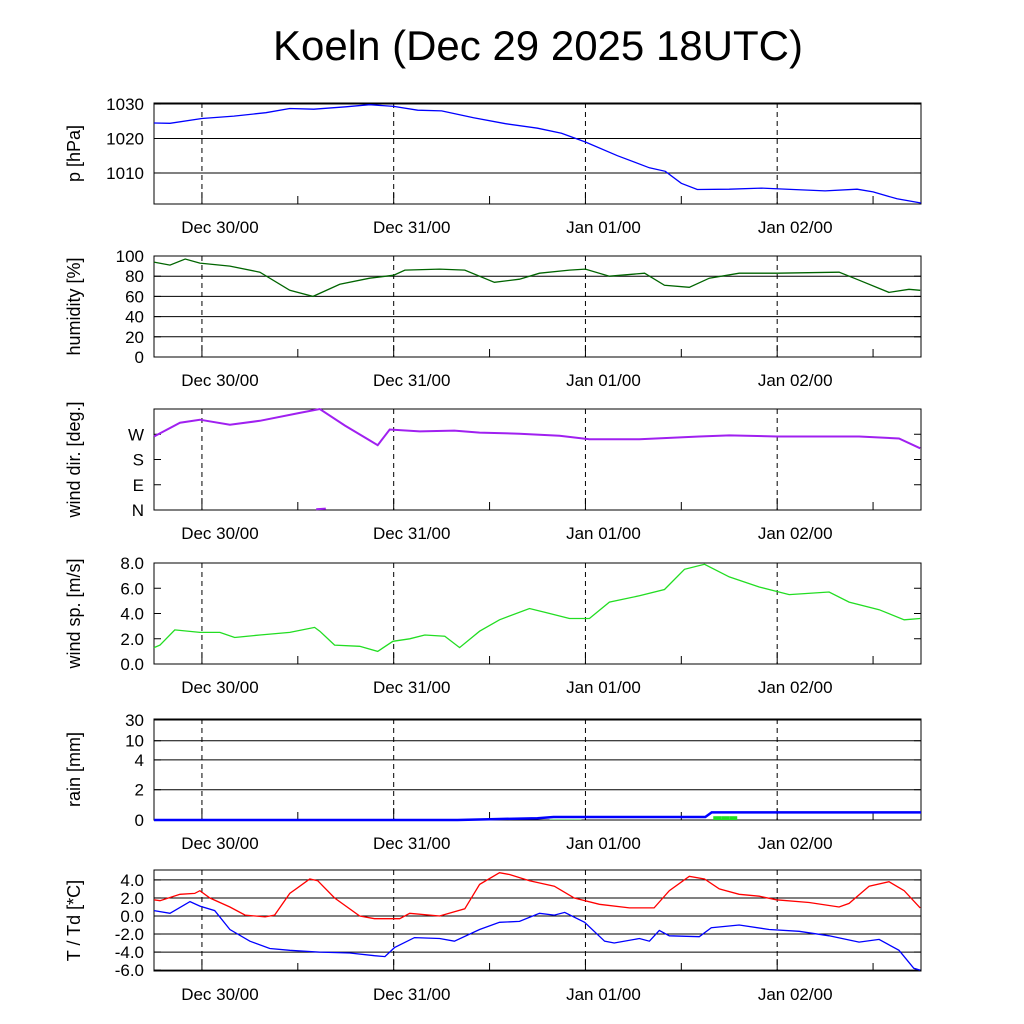 This screenshot has width=1024, height=1024. I want to click on y-tick-label: 1010, so click(125, 173).